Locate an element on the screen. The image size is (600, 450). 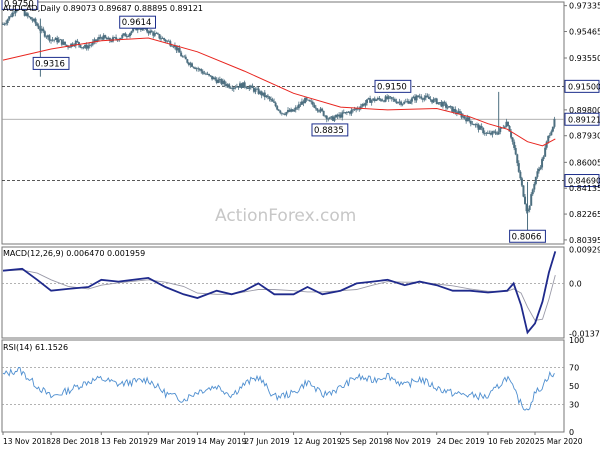
rsi-tick-label: 50 is located at coordinates (574, 386).